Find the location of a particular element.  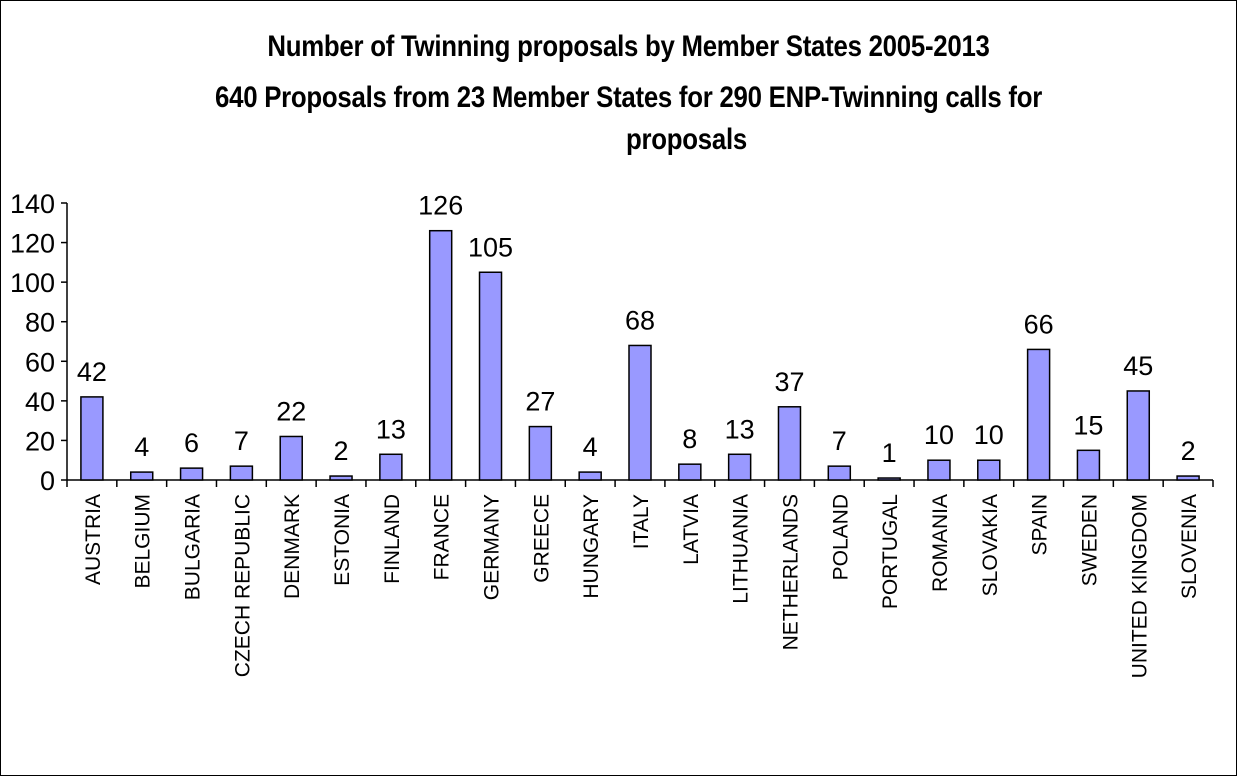

y-tick-label: 140 is located at coordinates (32, 204).